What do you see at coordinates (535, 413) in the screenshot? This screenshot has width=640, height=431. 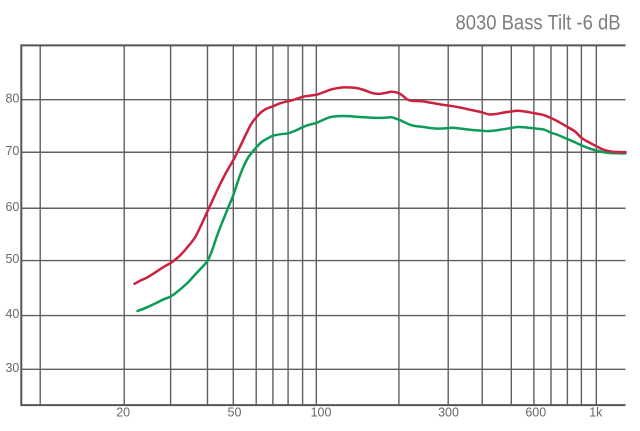 I see `svg-text: 600` at bounding box center [535, 413].